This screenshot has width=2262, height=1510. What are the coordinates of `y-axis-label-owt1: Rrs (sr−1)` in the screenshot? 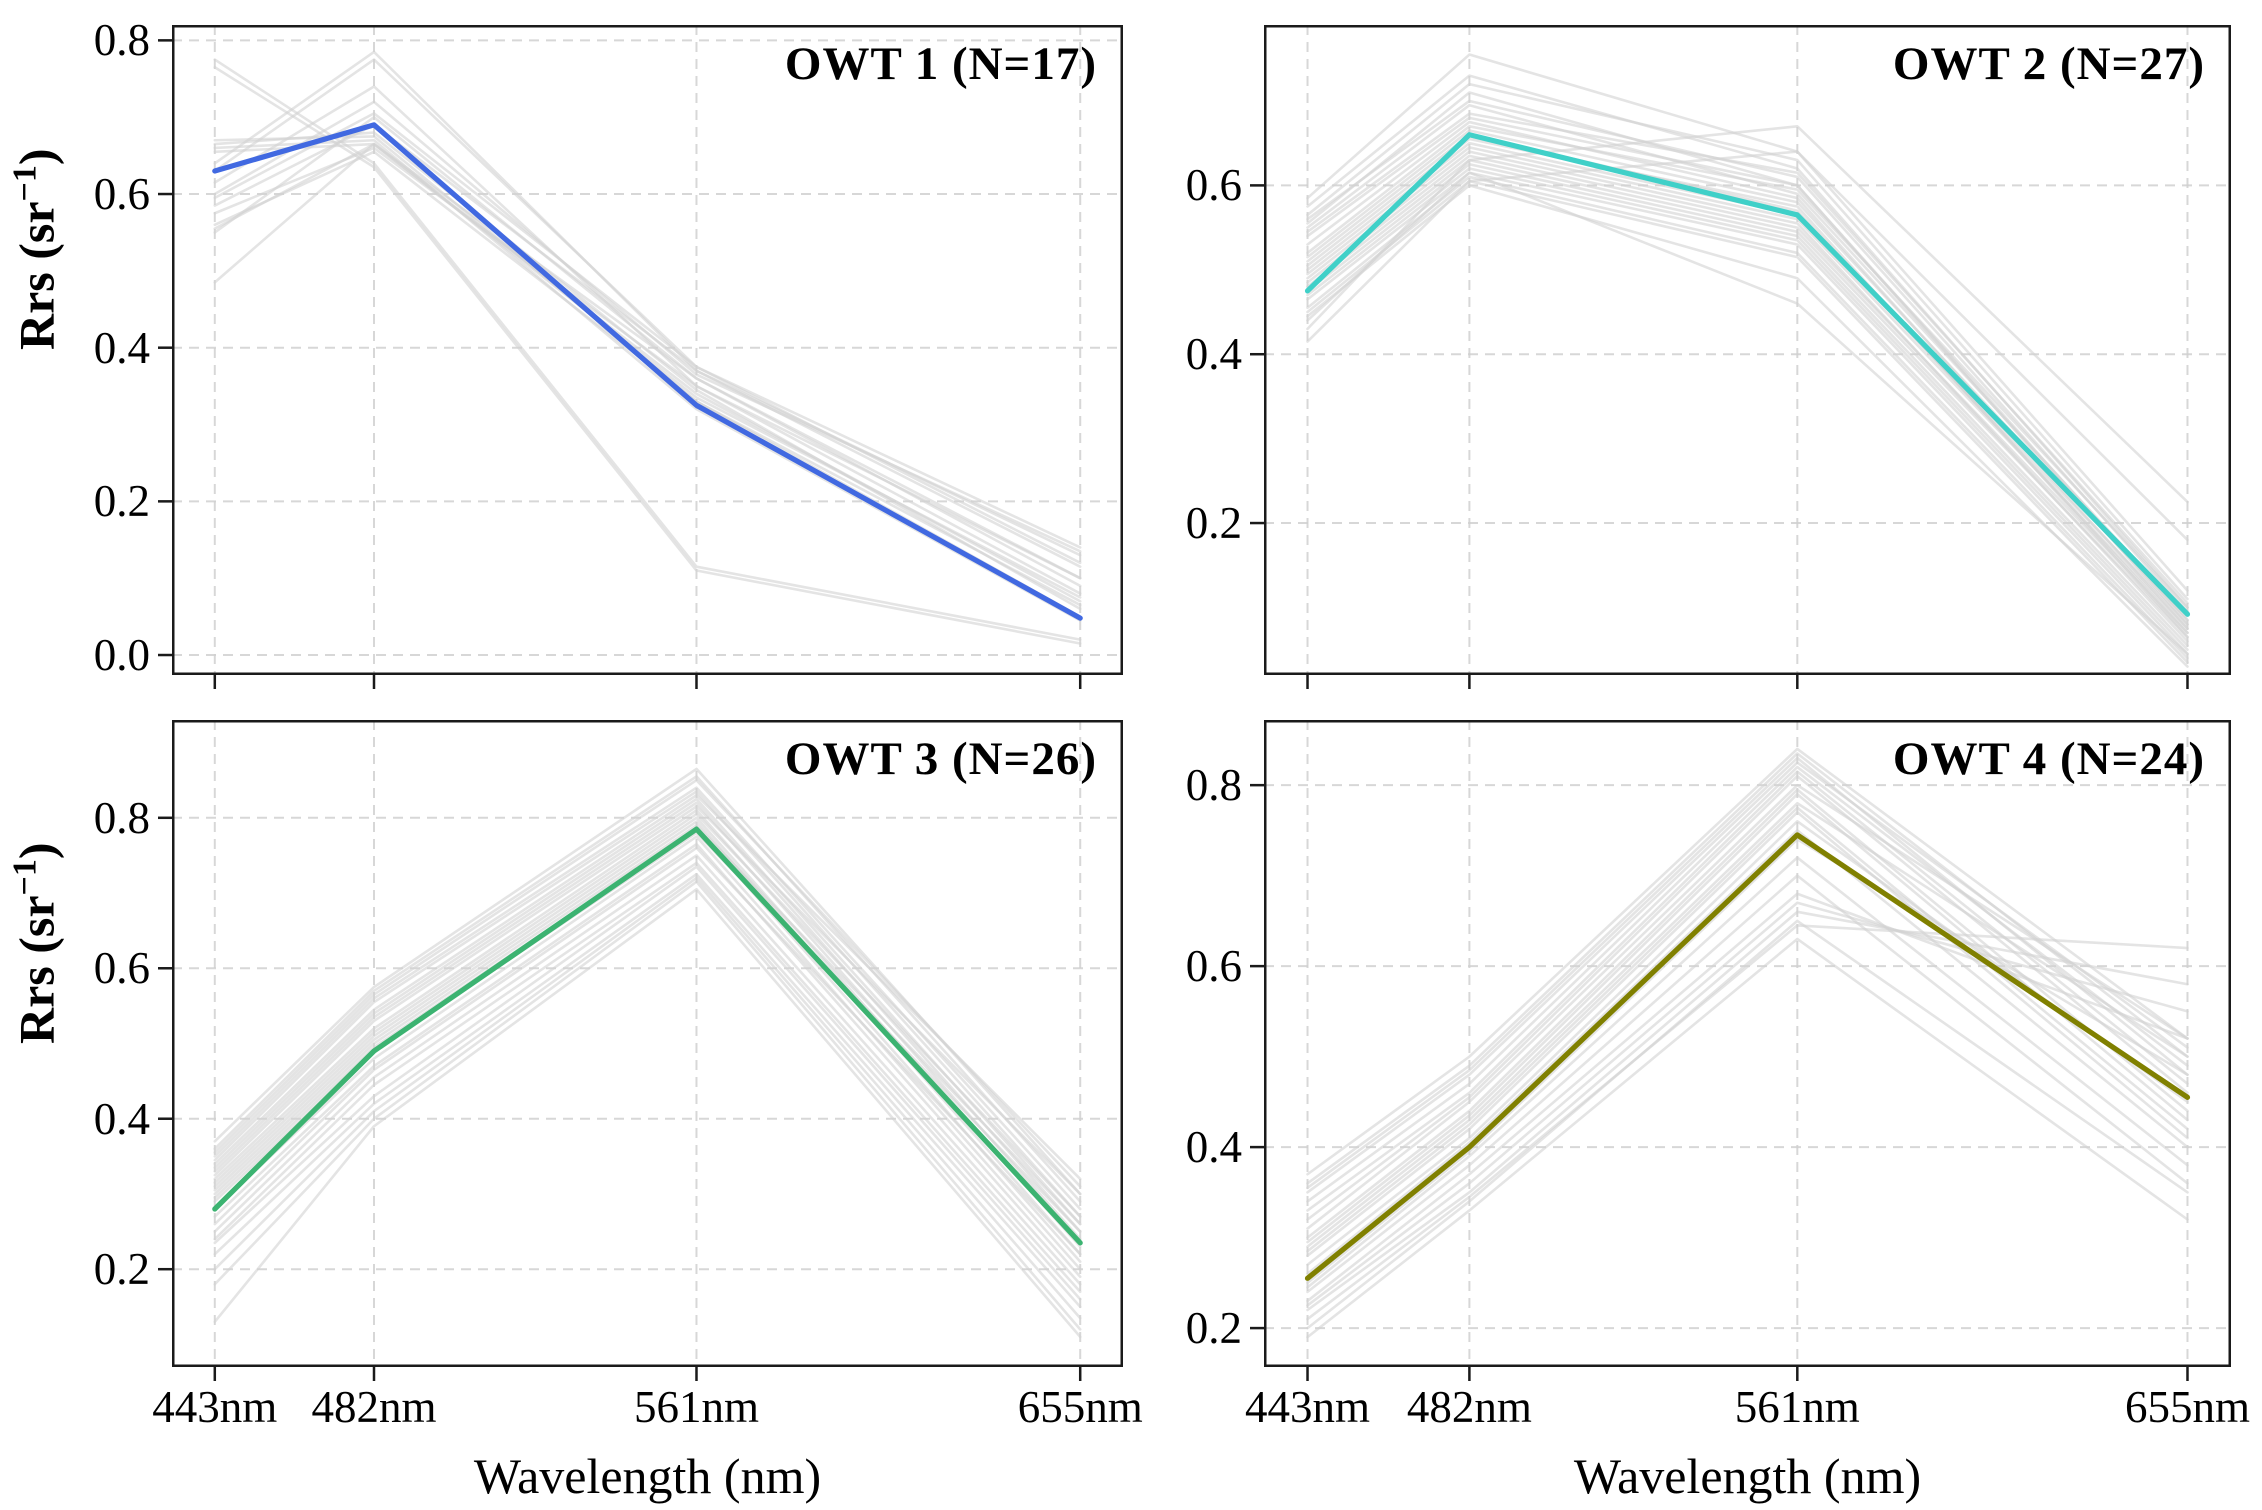 It's located at (36, 249).